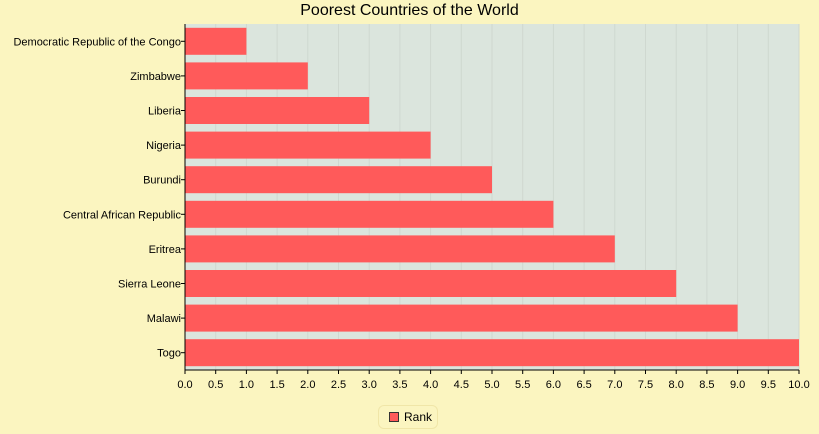 Image resolution: width=819 pixels, height=434 pixels. What do you see at coordinates (184, 385) in the screenshot?
I see `x-tick-label: 0.0` at bounding box center [184, 385].